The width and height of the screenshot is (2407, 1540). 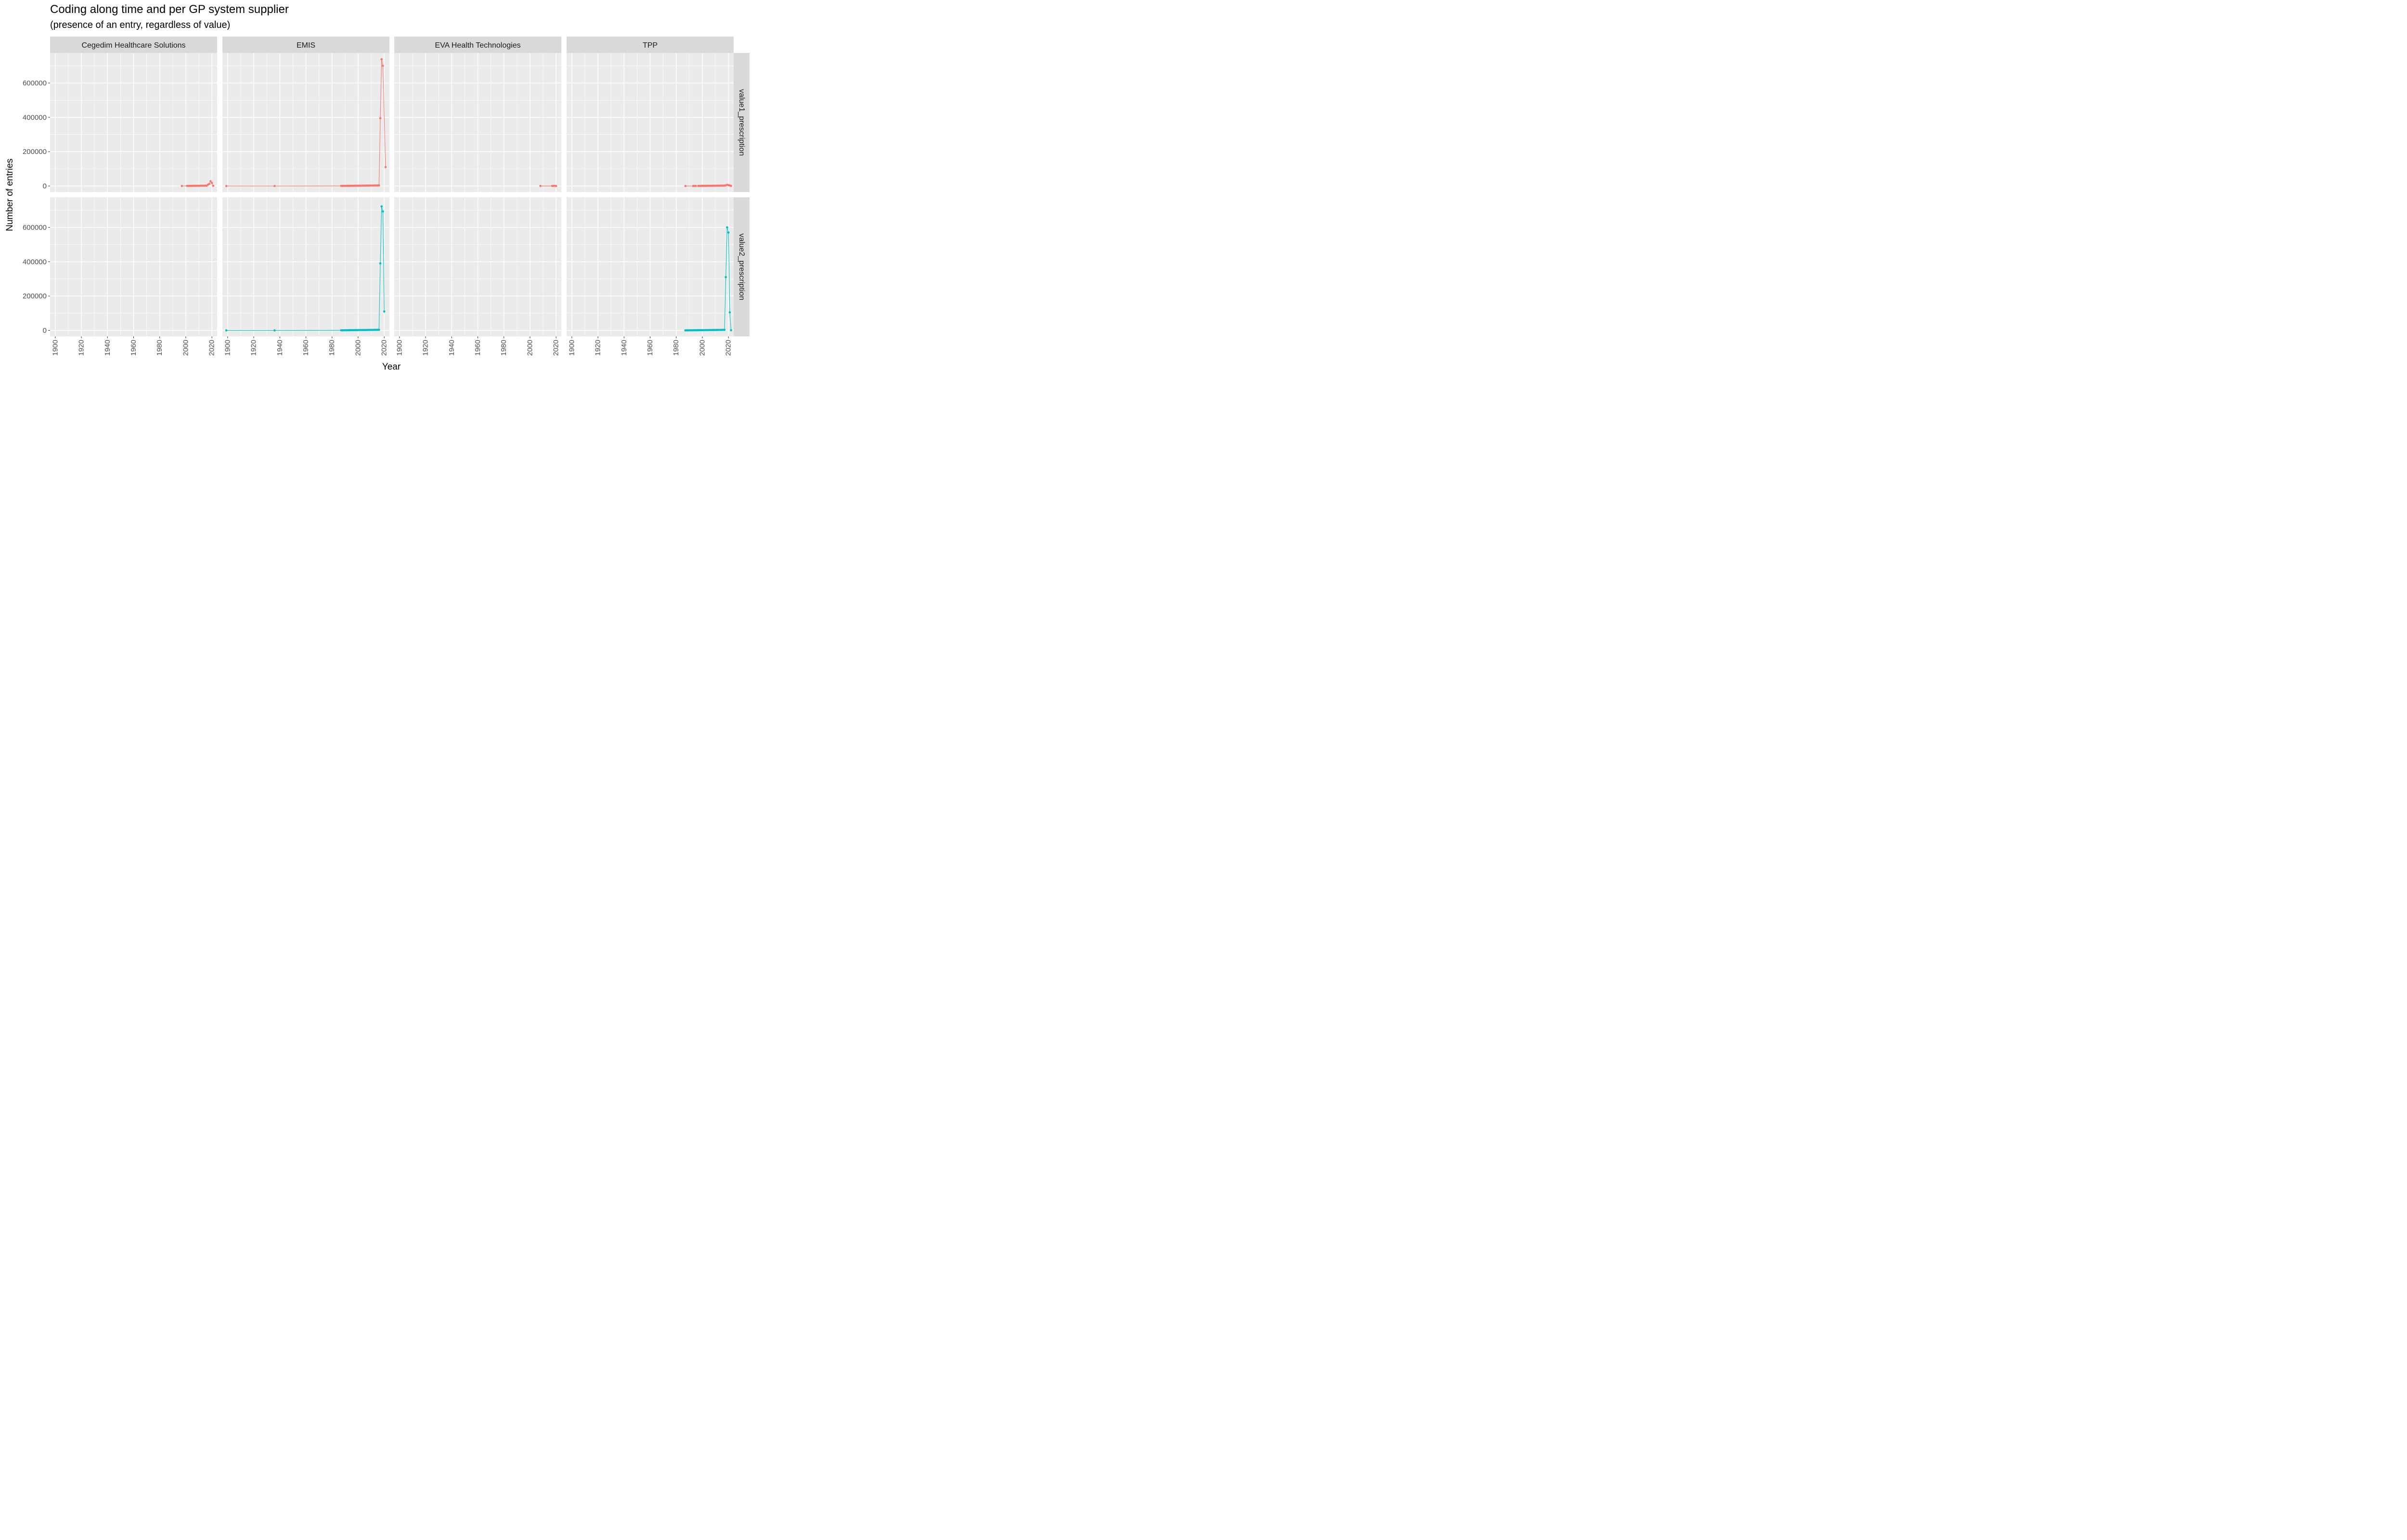 I want to click on facet-column-label: EMIS, so click(x=306, y=45).